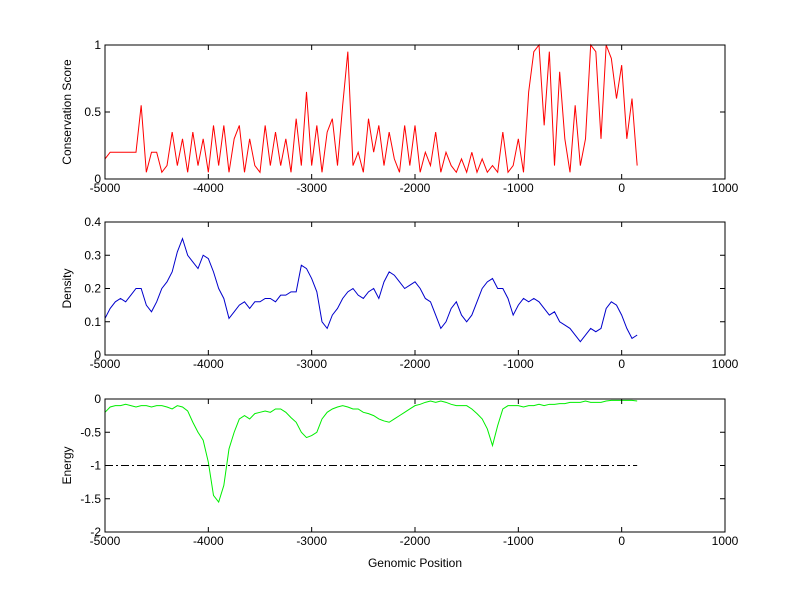 Image resolution: width=800 pixels, height=599 pixels. I want to click on y-tick-label: 0.1, so click(92, 322).